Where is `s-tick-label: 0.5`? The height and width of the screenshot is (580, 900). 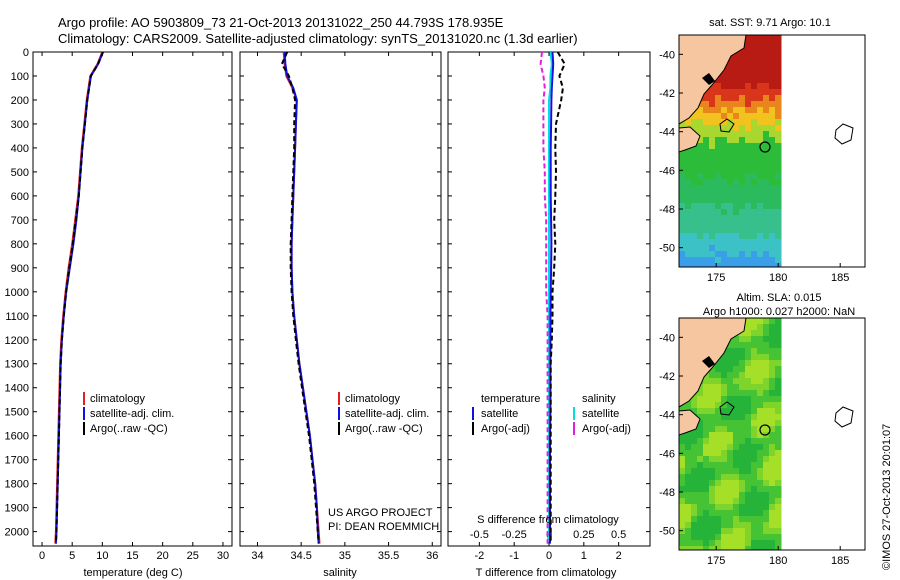
s-tick-label: 0.5 is located at coordinates (618, 535).